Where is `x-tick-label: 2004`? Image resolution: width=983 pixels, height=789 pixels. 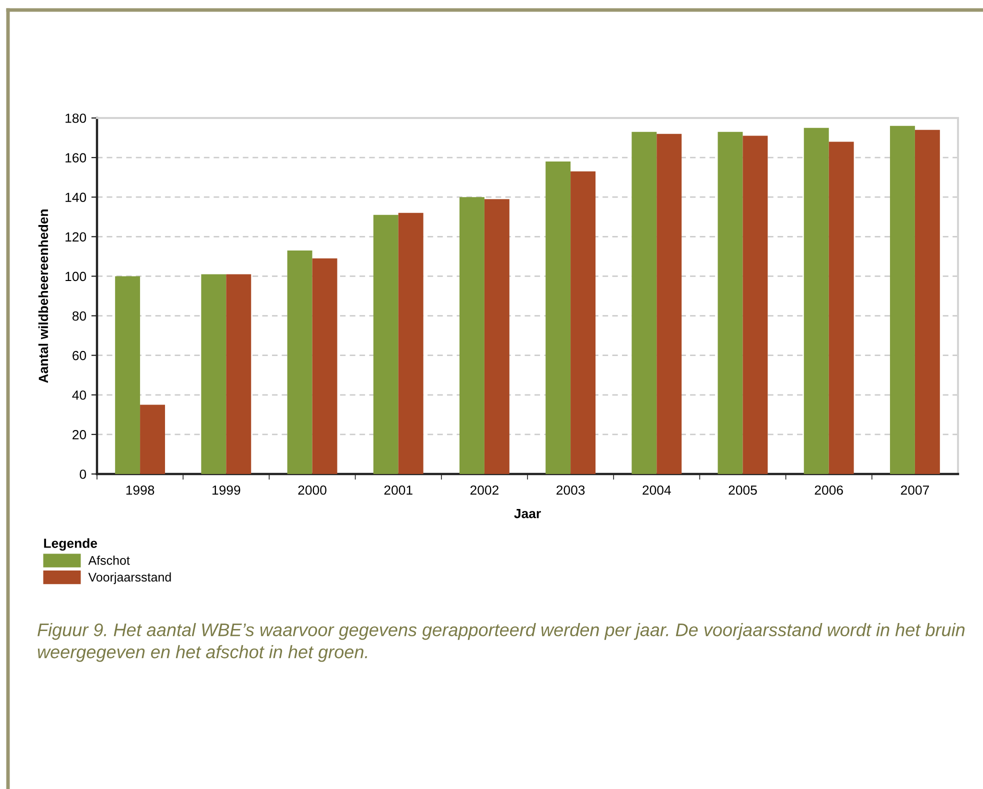
x-tick-label: 2004 is located at coordinates (656, 490).